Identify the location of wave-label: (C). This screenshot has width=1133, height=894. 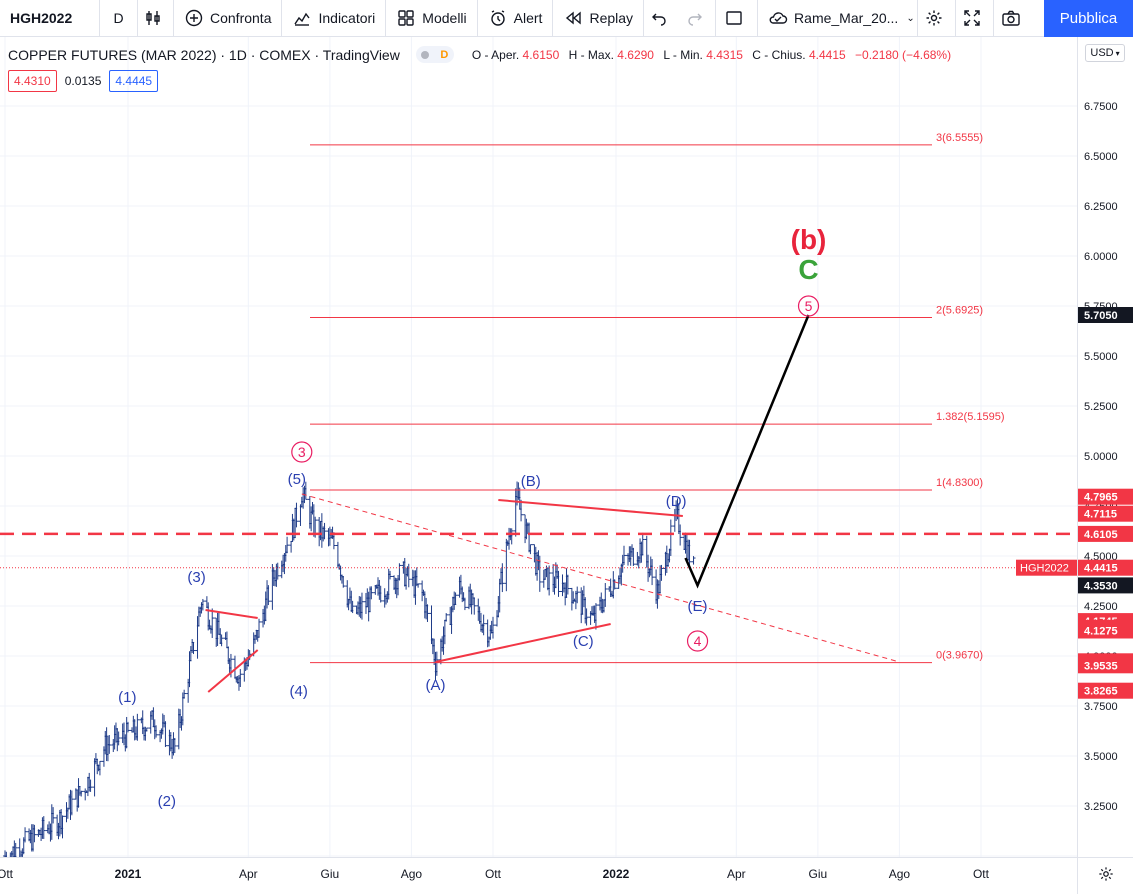
(583, 641).